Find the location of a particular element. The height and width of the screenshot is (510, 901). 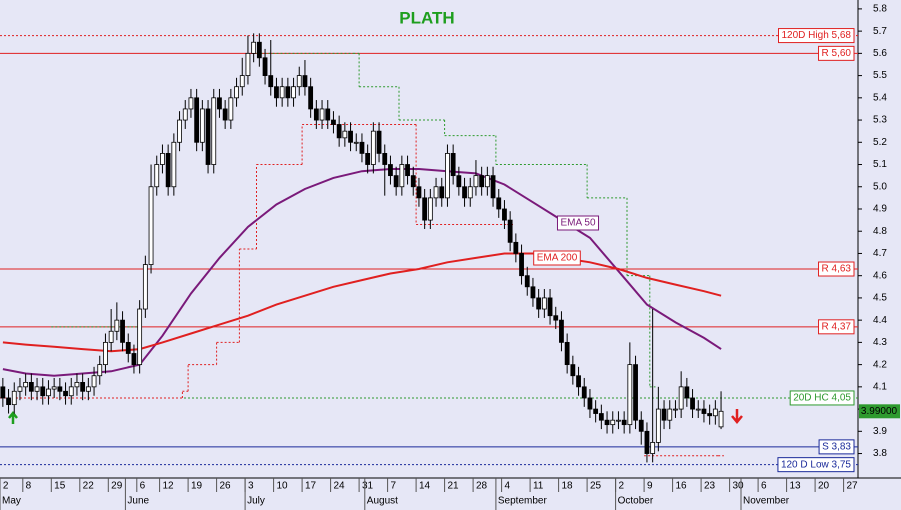

level-label: R 4,63 is located at coordinates (837, 269).